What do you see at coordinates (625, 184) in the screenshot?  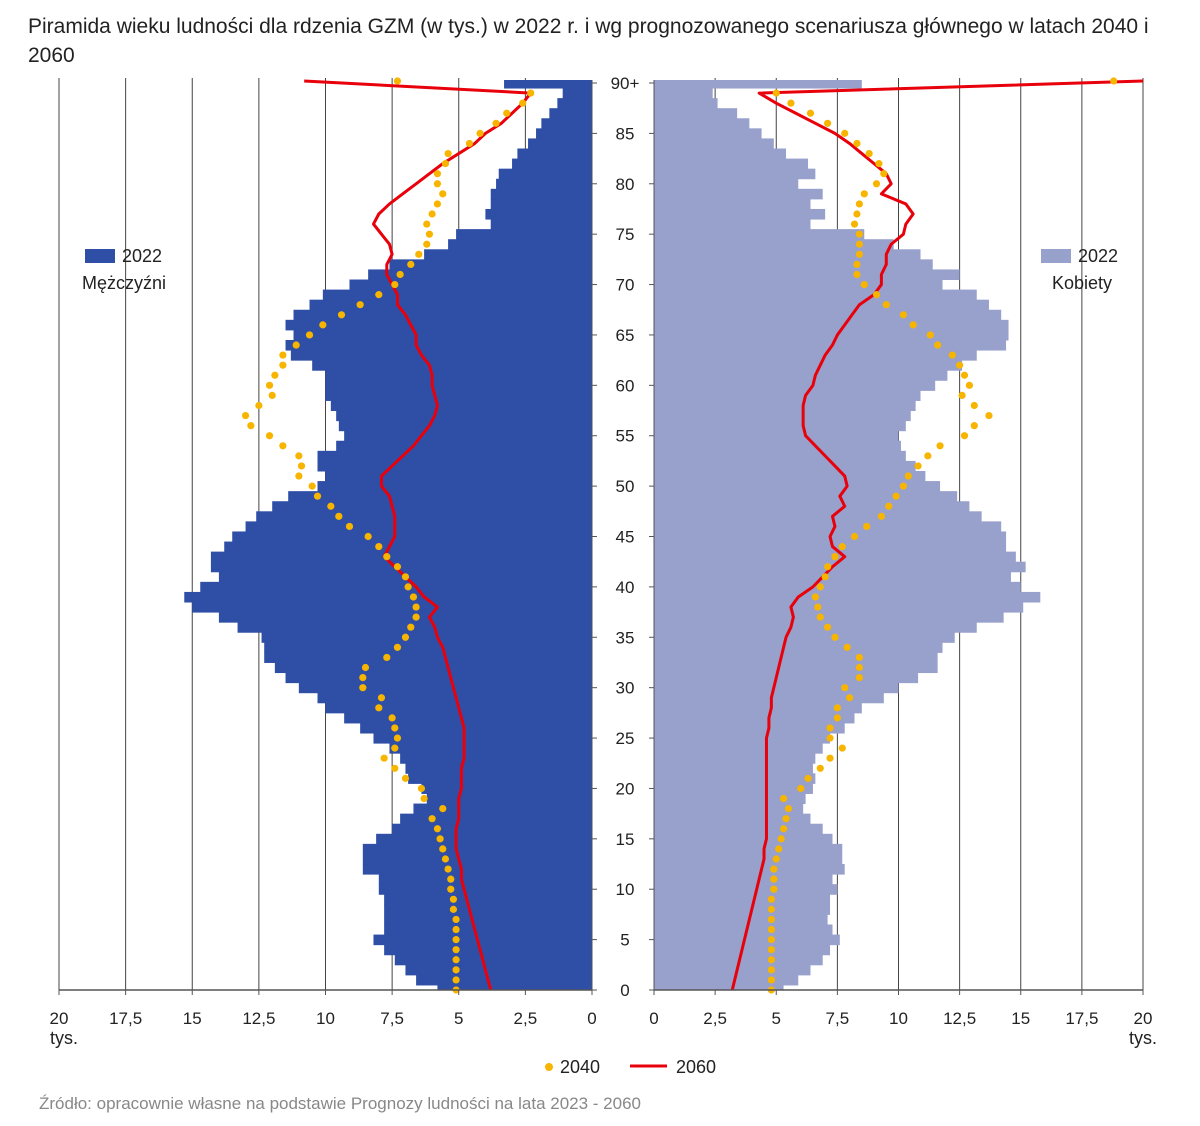 I see `age-tick-label: 80` at bounding box center [625, 184].